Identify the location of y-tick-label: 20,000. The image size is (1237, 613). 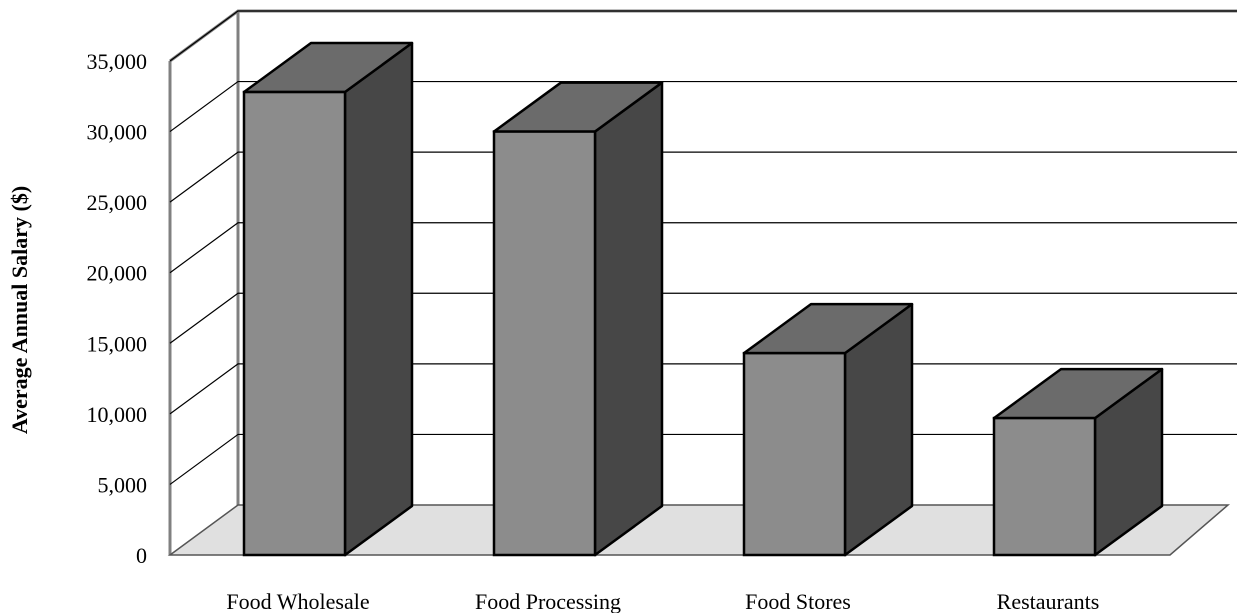
(117, 273).